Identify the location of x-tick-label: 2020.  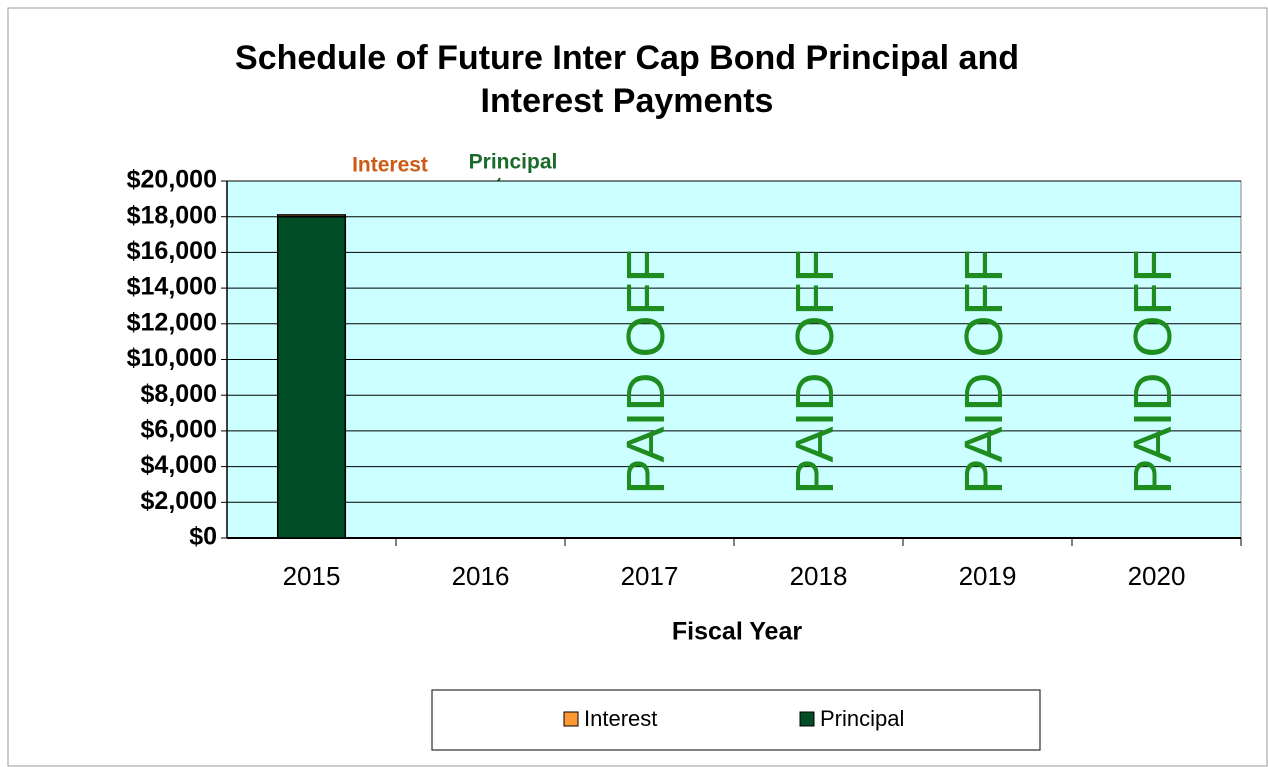
(1157, 576).